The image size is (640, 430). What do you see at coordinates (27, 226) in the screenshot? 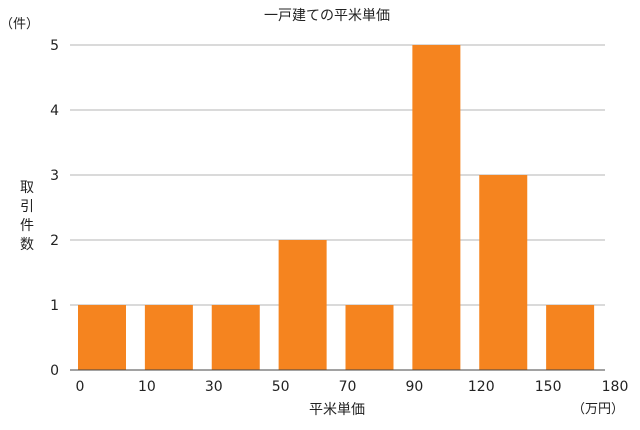
I see `y-axis-label-char: 件` at bounding box center [27, 226].